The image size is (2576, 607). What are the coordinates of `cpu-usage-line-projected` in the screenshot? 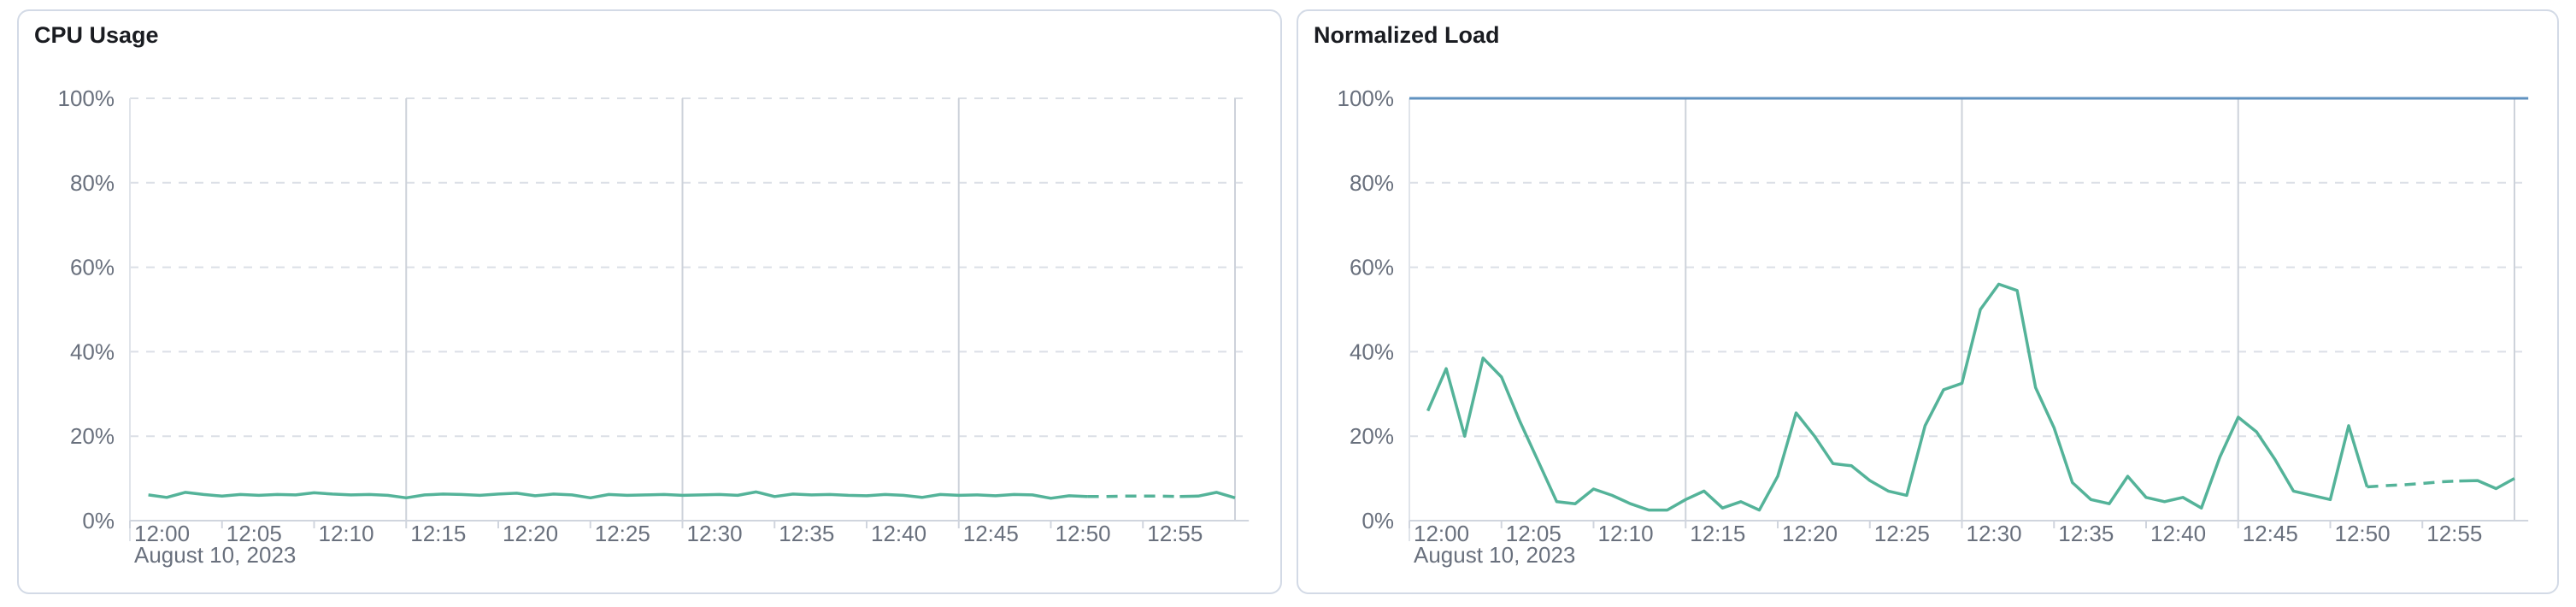 It's located at (1133, 496).